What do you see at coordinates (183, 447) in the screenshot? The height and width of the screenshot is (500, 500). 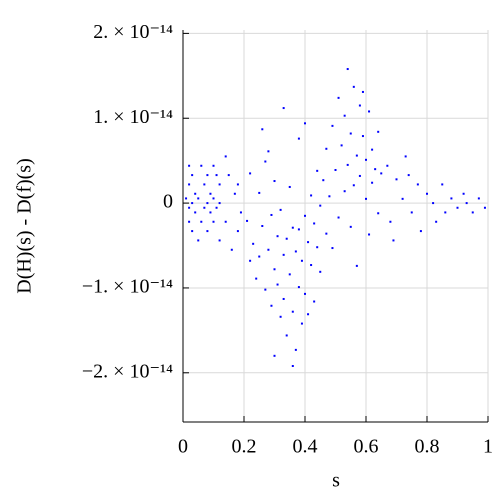 I see `x-tick-label: 0` at bounding box center [183, 447].